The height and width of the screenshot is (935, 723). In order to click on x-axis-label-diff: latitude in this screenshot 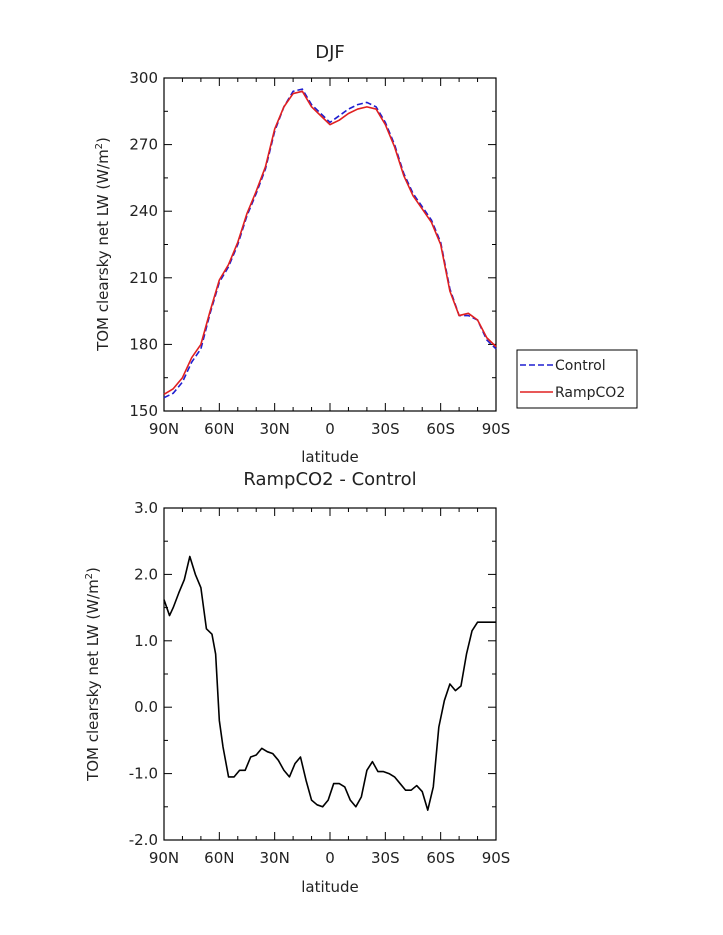, I will do `click(330, 887)`.